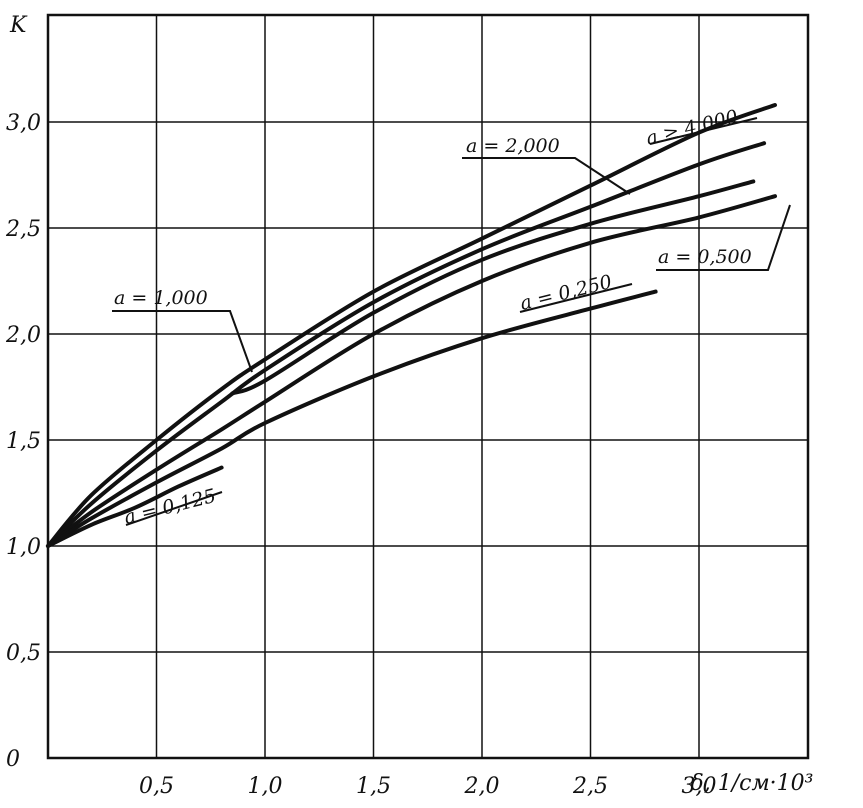 The image size is (863, 808). What do you see at coordinates (590, 786) in the screenshot?
I see `x-tick-label: 2,5` at bounding box center [590, 786].